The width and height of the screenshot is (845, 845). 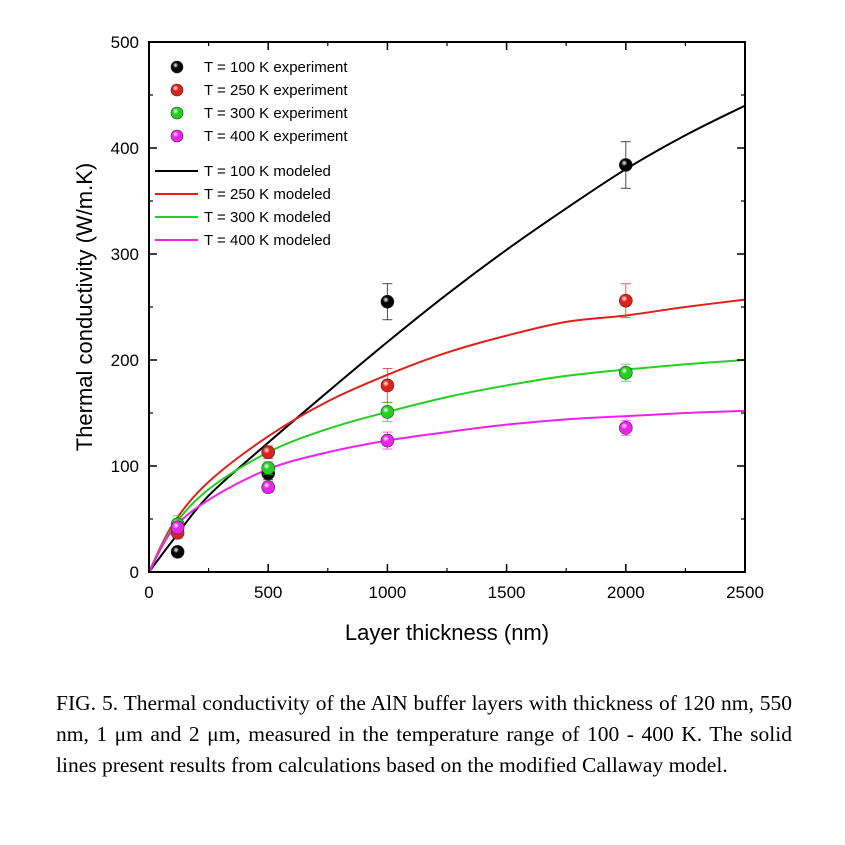 I want to click on legend-label: T = 250 K experiment, so click(x=276, y=90).